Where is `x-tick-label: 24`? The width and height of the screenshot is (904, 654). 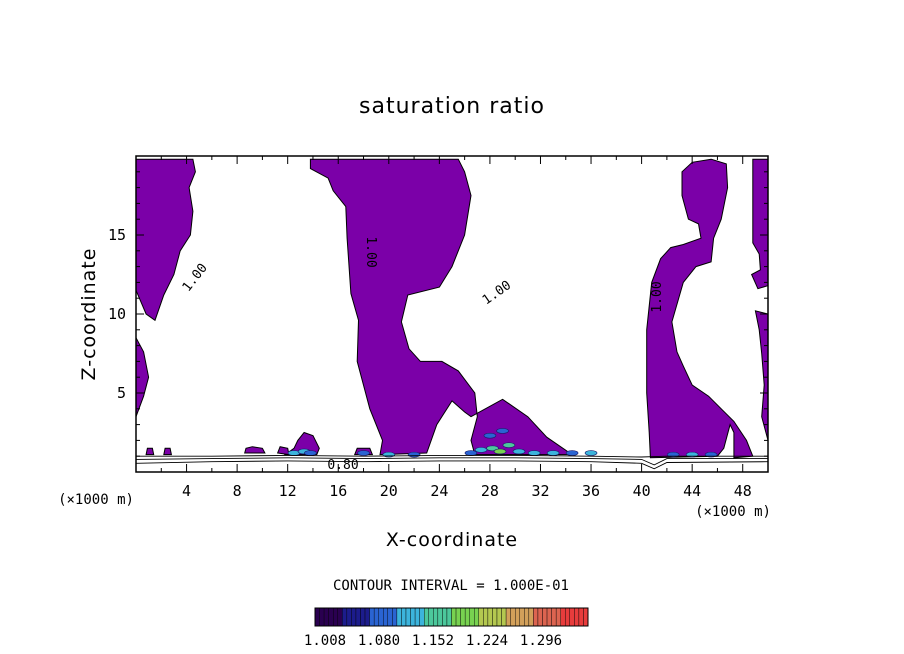
x-tick-label: 24 is located at coordinates (439, 491).